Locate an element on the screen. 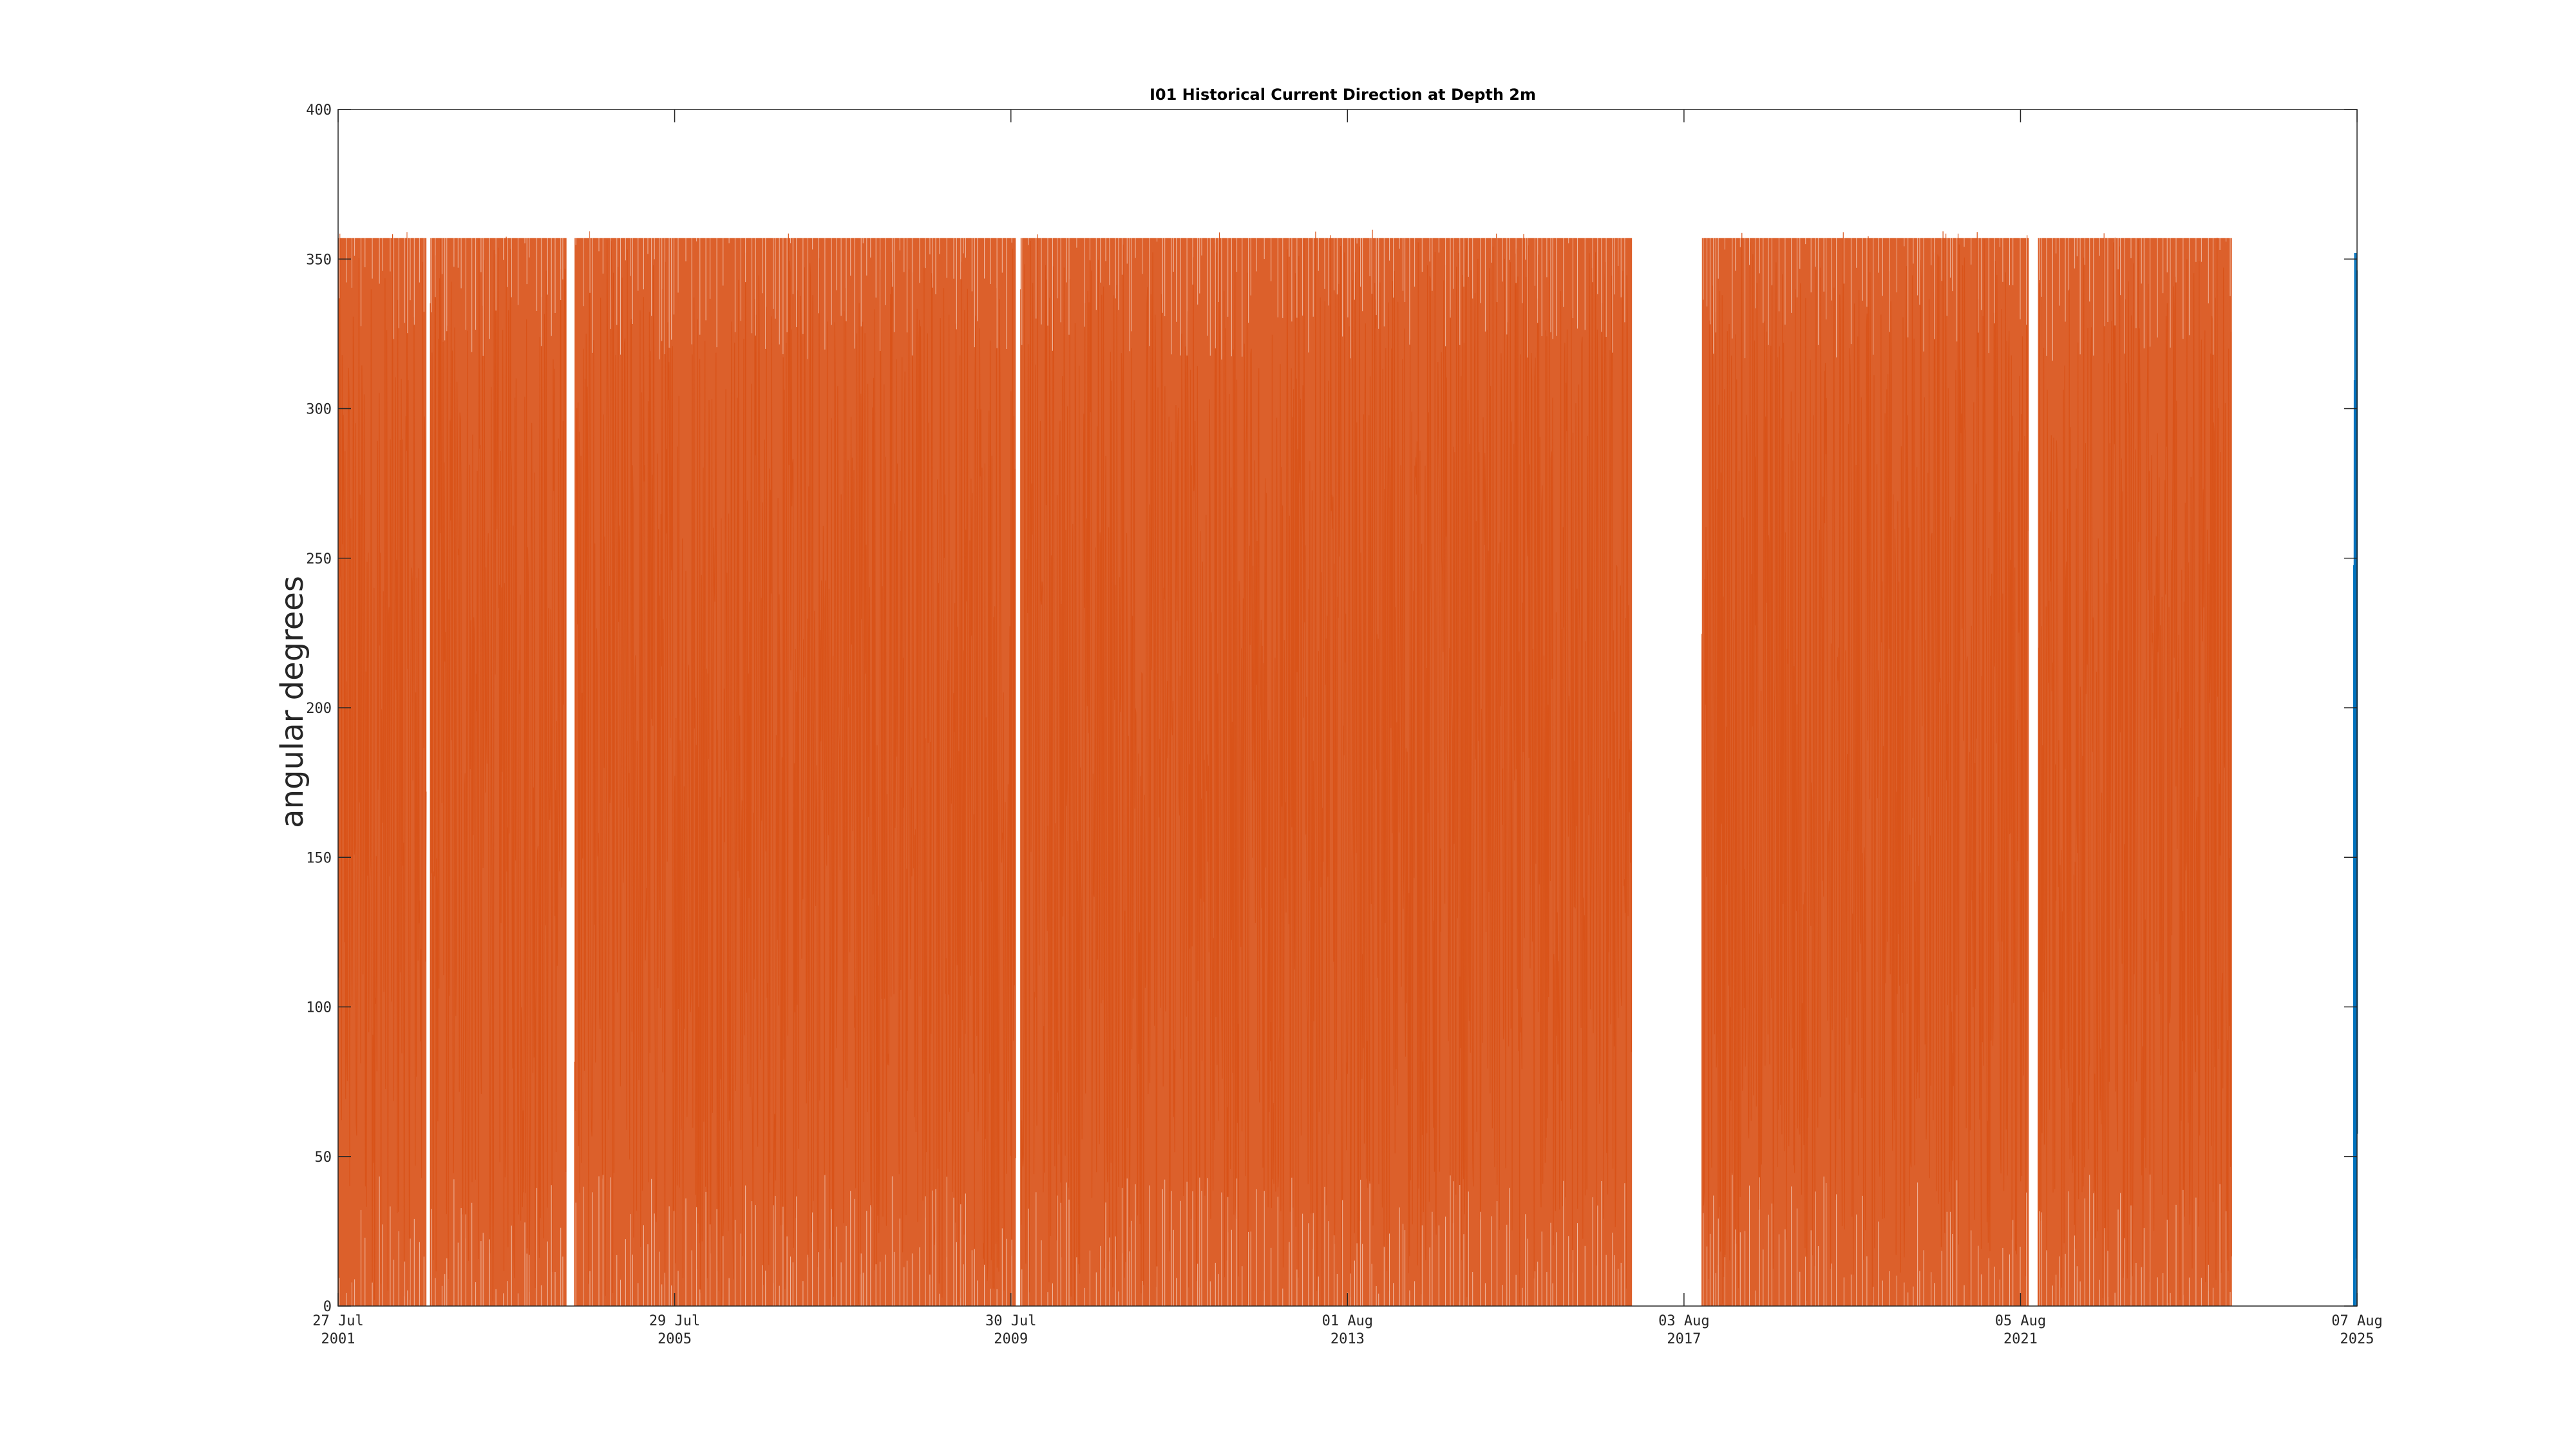 This screenshot has height=1449, width=2576. x-tick-label-day-month: 30 Jul is located at coordinates (1010, 1321).